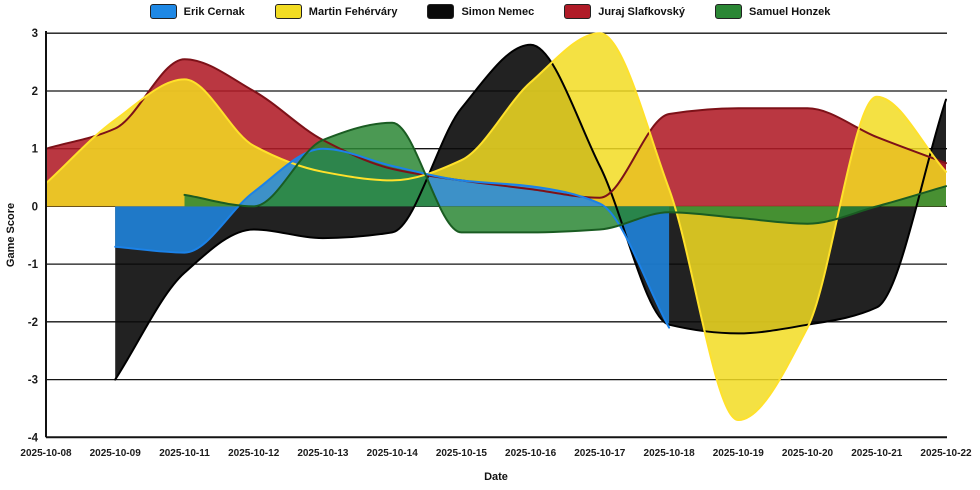  I want to click on x-tick-label-8: 2025-10-17, so click(600, 453).